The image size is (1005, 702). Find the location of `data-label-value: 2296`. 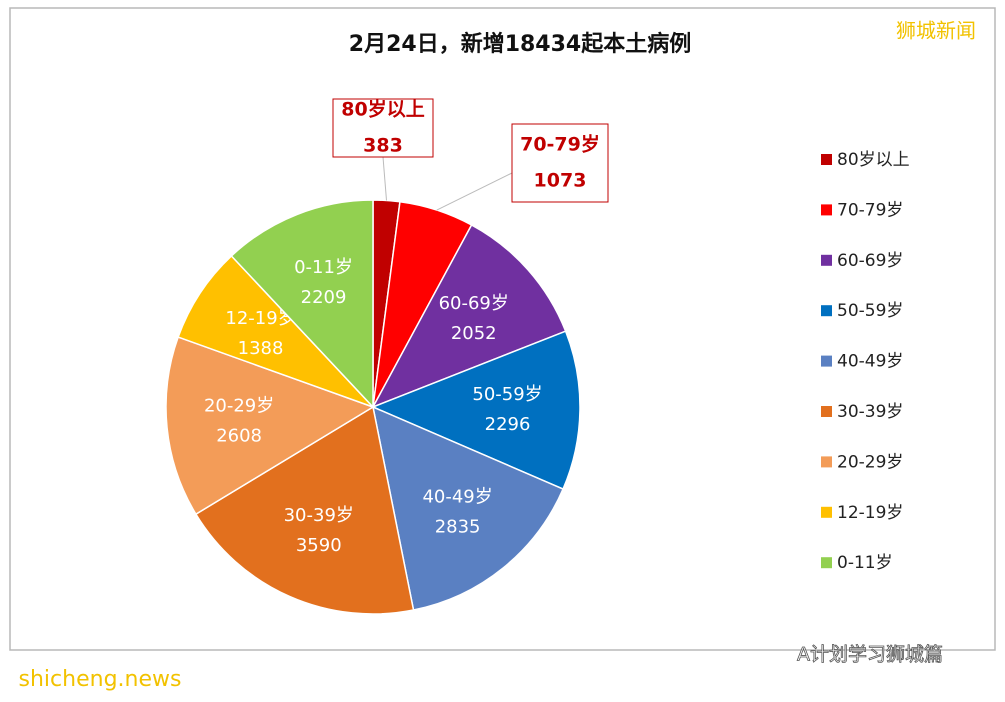

data-label-value: 2296 is located at coordinates (508, 424).